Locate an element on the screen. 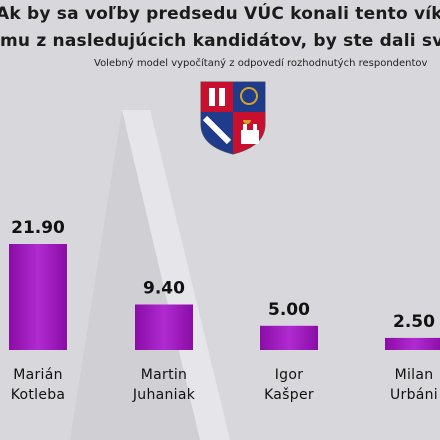 Image resolution: width=440 pixels, height=440 pixels. category-label: Martin is located at coordinates (164, 375).